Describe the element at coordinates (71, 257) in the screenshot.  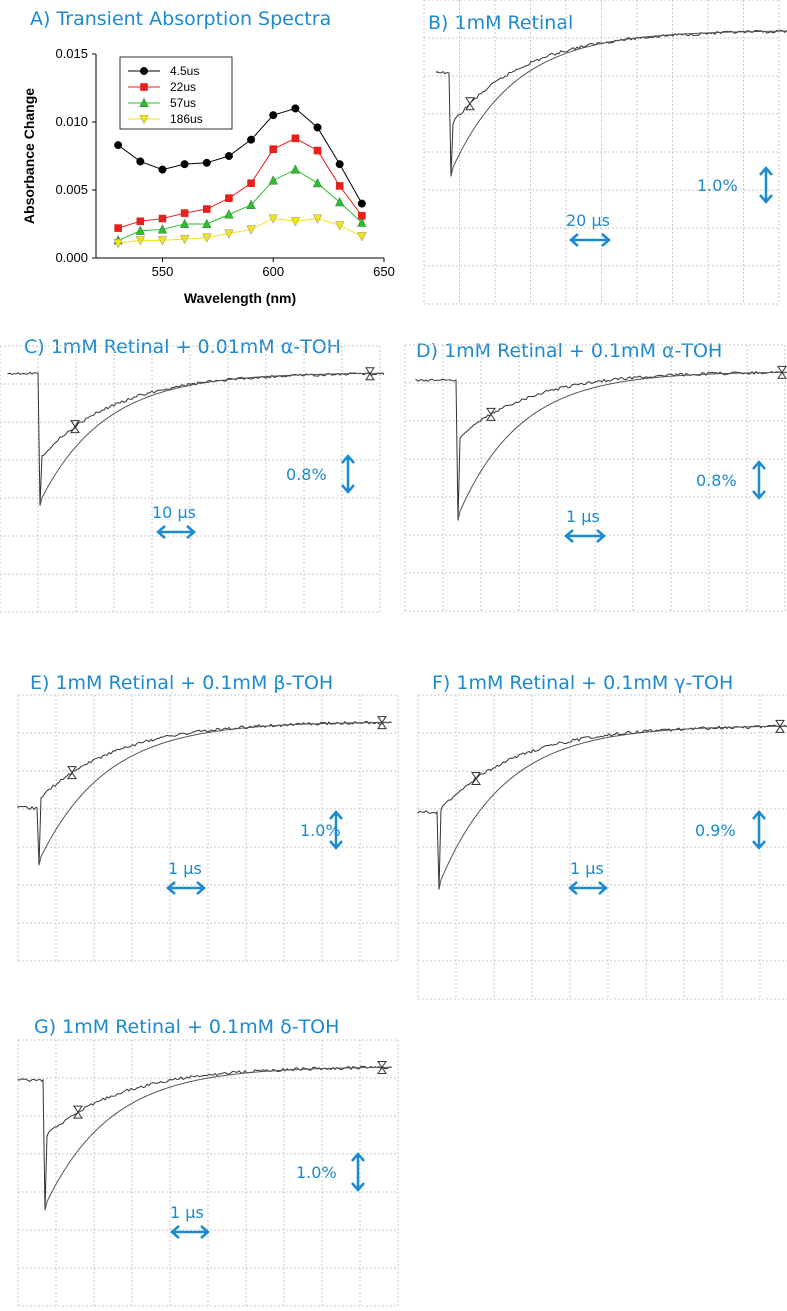
I see `y-tick-label: 0.000` at that location.